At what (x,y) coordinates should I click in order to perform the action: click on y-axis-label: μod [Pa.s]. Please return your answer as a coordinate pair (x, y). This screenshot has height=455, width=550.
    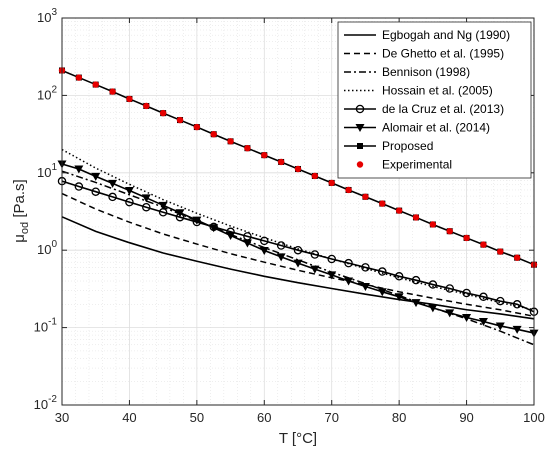
    Looking at the image, I should click on (21, 210).